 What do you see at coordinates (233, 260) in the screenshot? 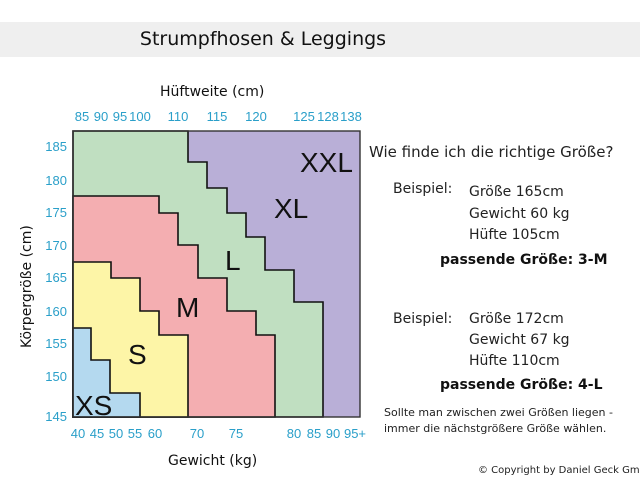
I see `label-l: L` at bounding box center [233, 260].